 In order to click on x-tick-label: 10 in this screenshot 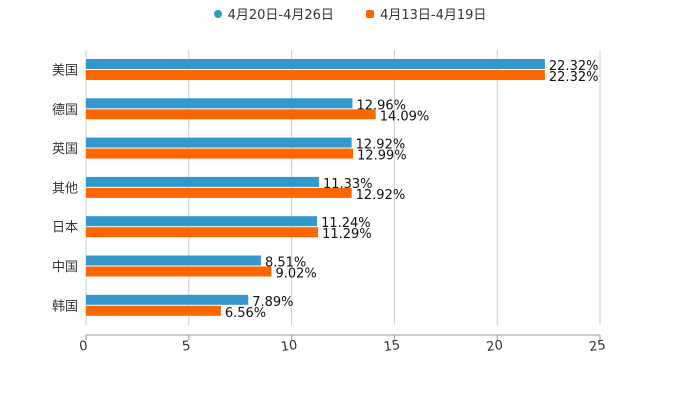, I will do `click(289, 346)`.